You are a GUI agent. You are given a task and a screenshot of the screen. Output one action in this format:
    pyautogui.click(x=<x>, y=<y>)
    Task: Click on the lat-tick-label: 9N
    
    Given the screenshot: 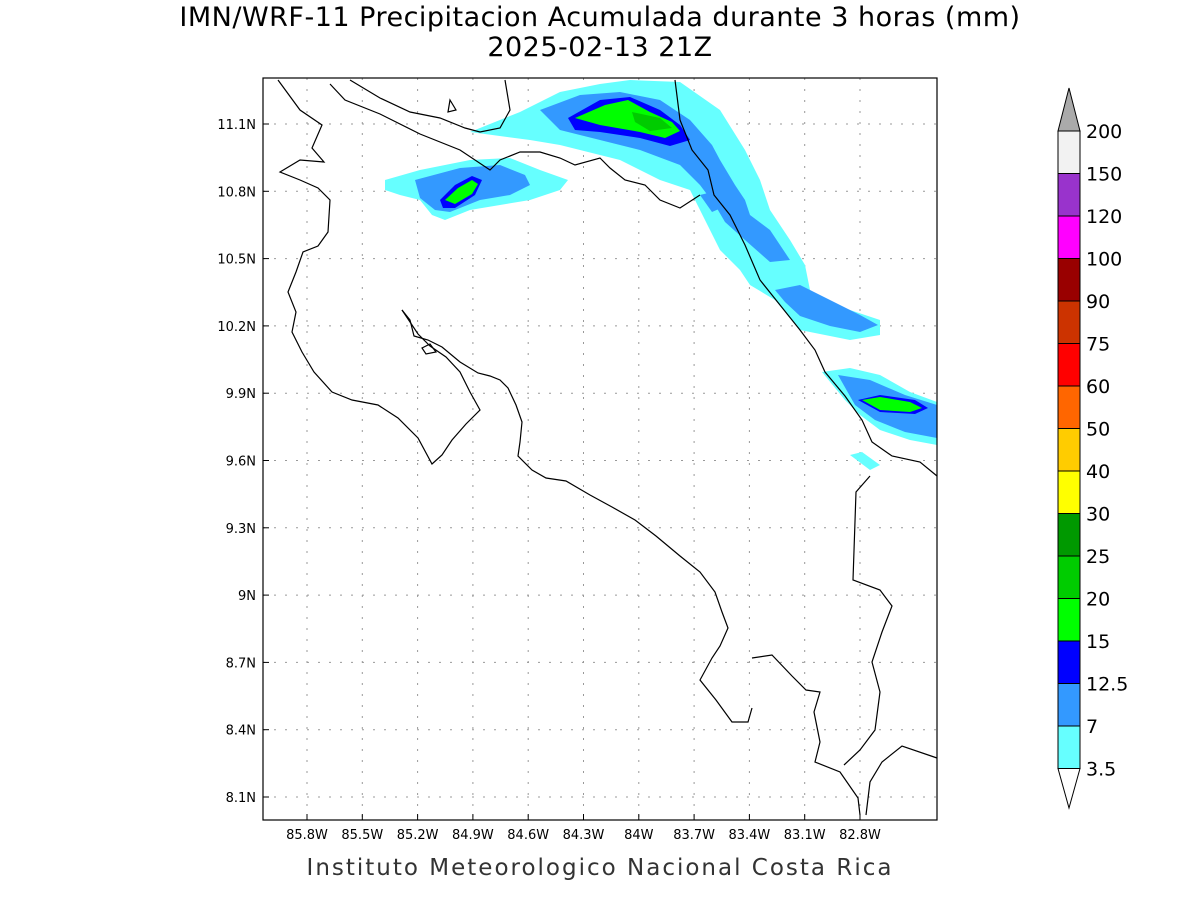 What is the action you would take?
    pyautogui.click(x=247, y=596)
    